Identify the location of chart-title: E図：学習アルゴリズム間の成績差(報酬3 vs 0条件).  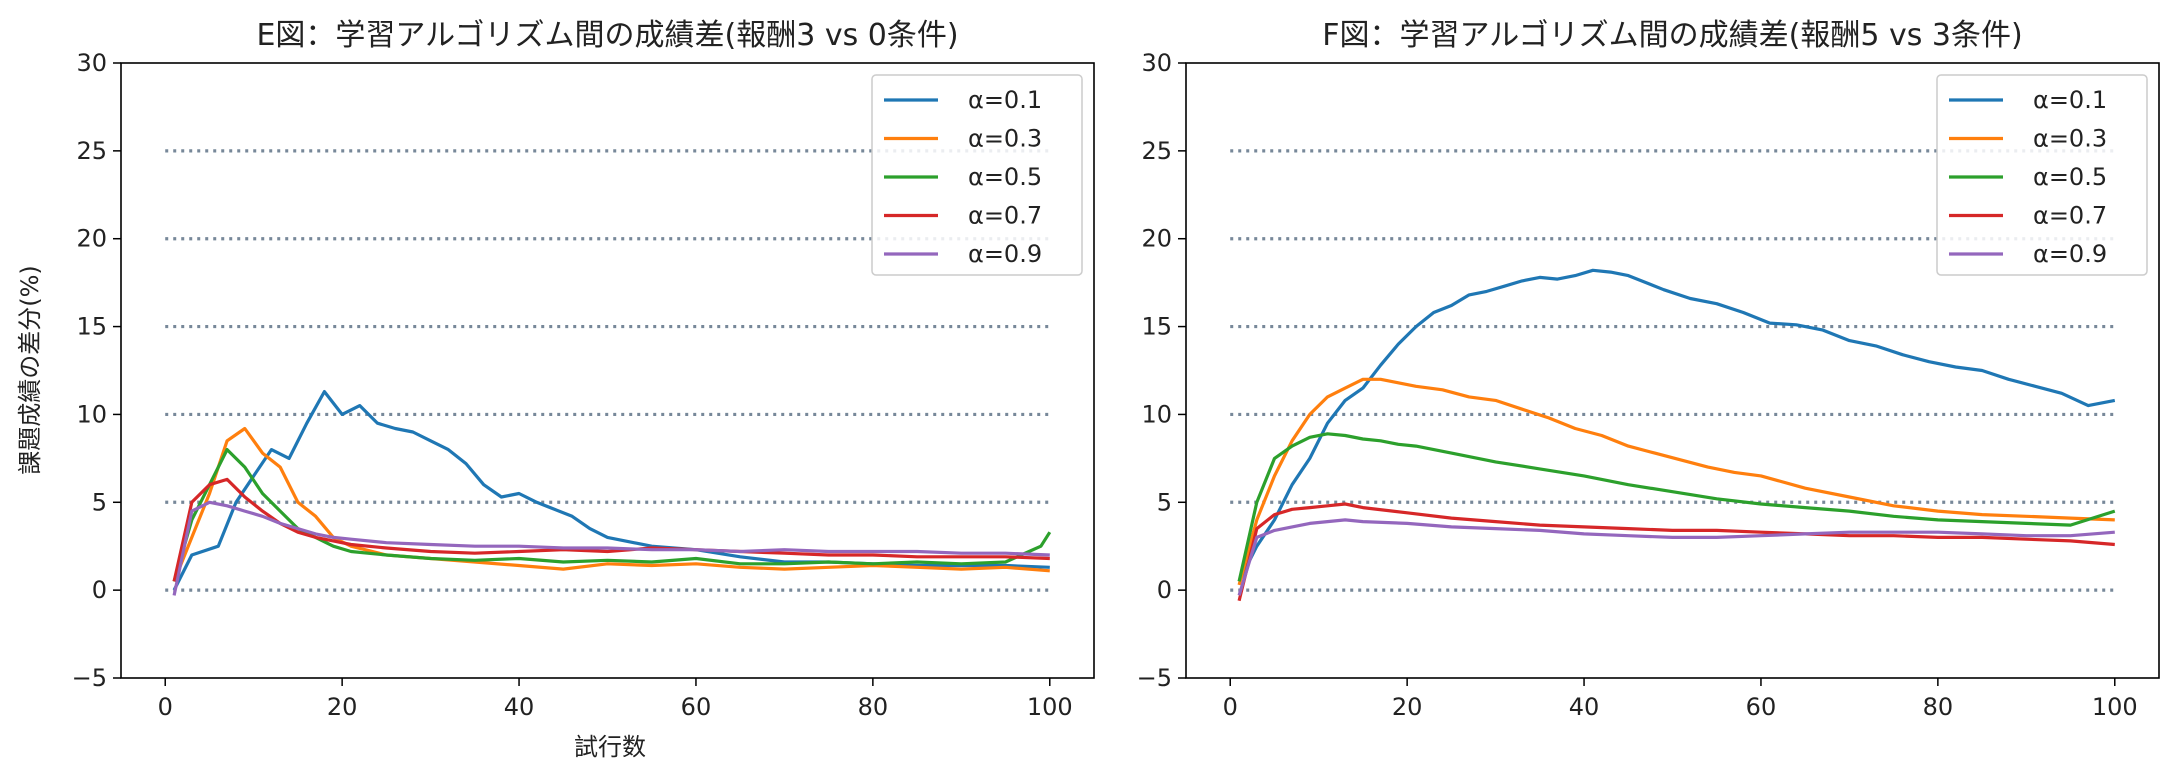
(607, 35).